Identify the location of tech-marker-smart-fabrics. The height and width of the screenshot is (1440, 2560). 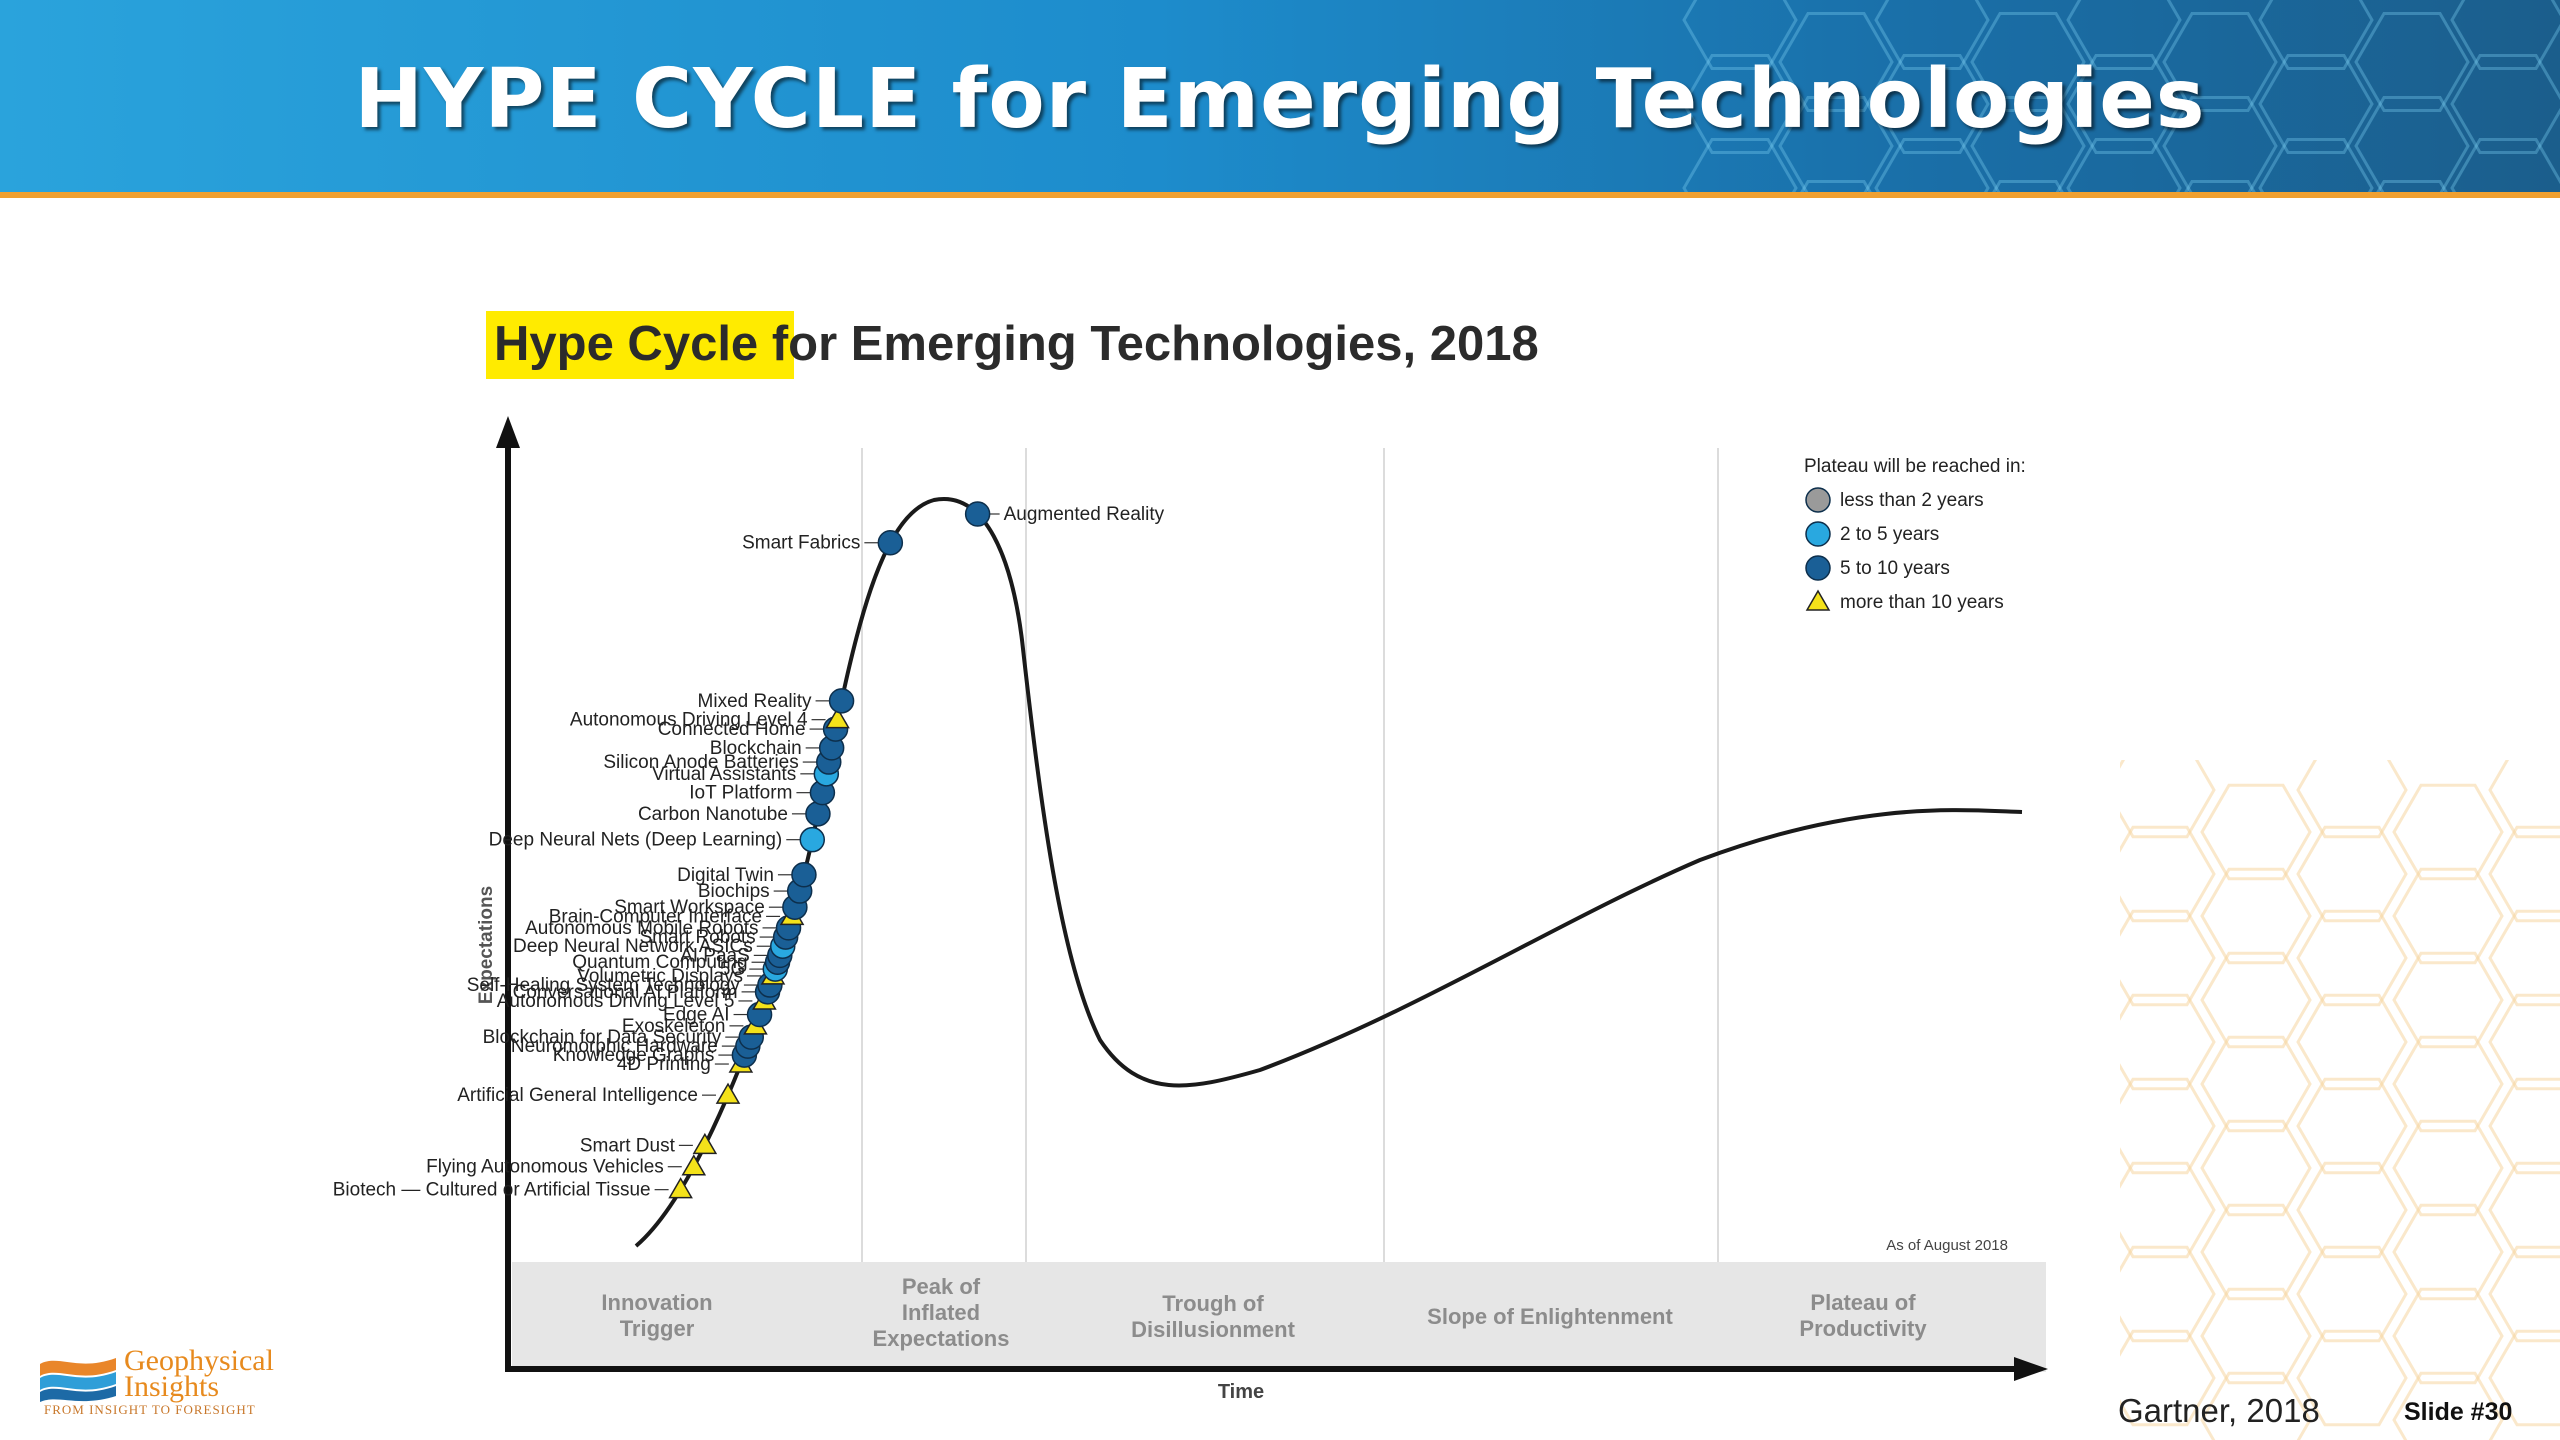
(890, 542).